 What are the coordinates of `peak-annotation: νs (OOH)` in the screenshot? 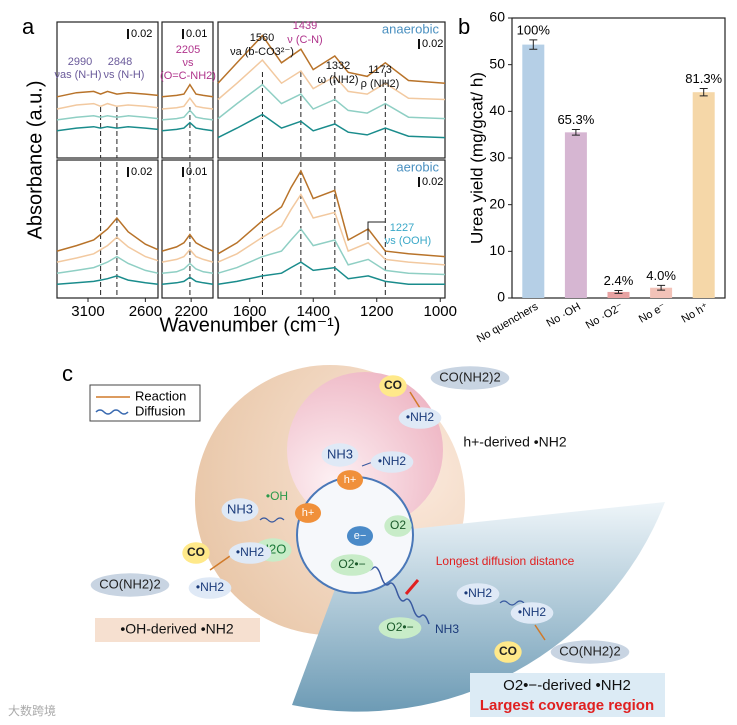 It's located at (408, 241).